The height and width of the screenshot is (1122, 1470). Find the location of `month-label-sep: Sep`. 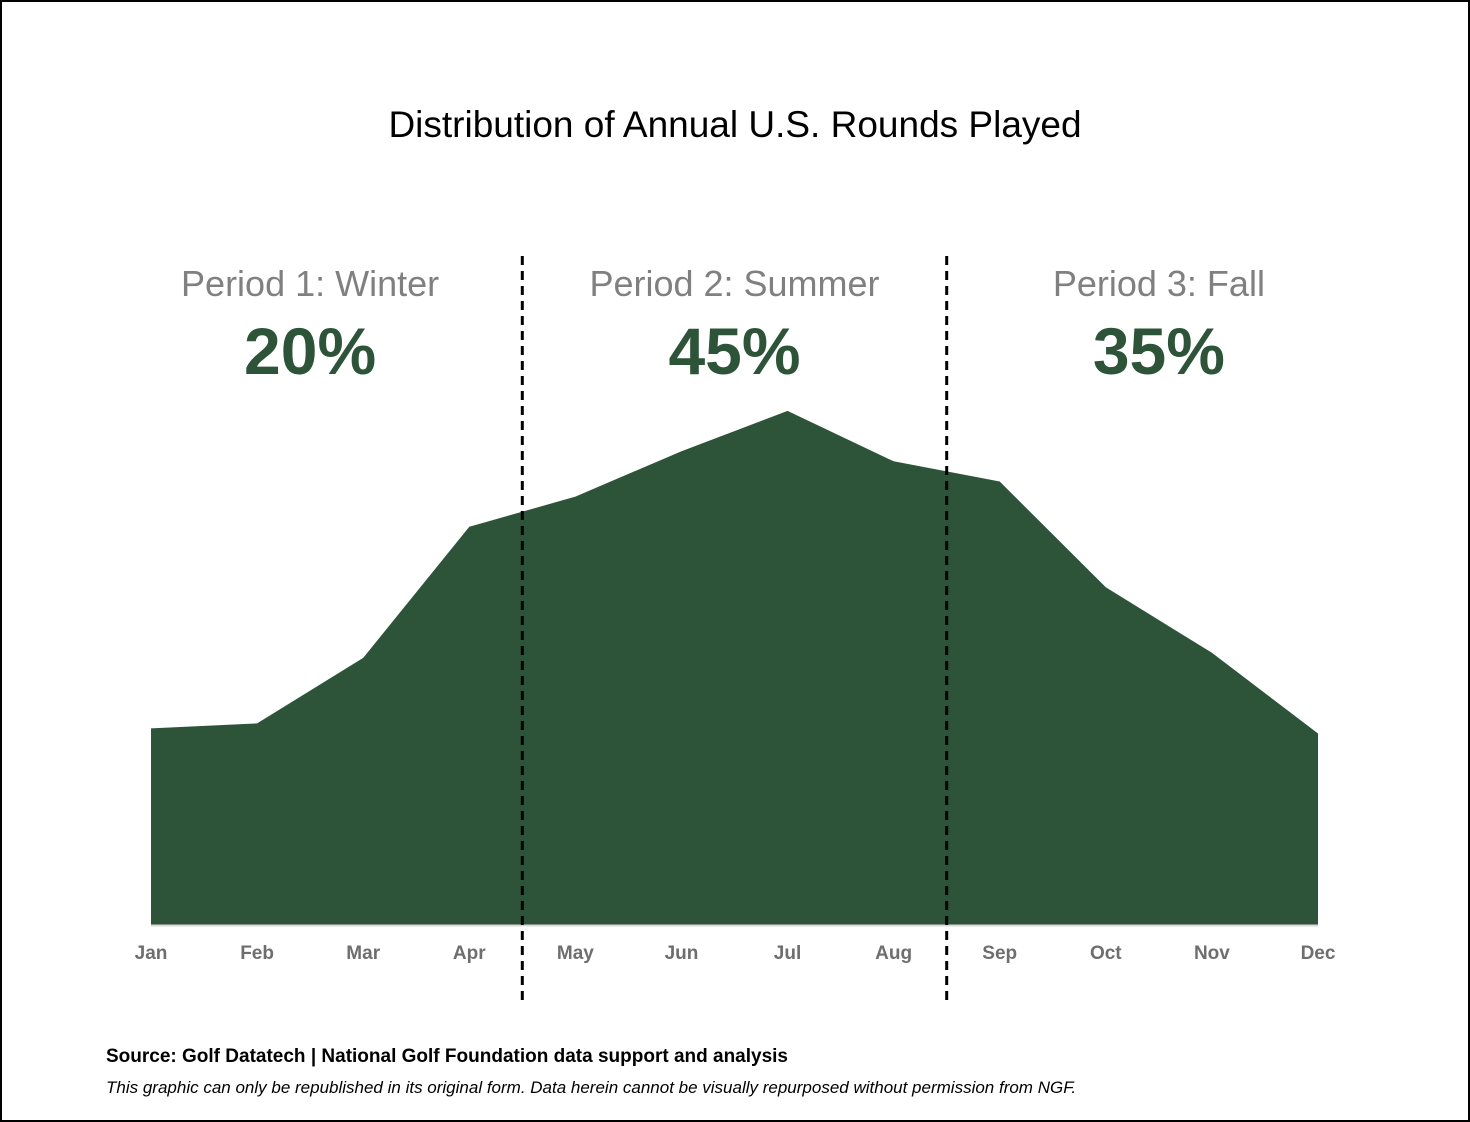

month-label-sep: Sep is located at coordinates (999, 953).